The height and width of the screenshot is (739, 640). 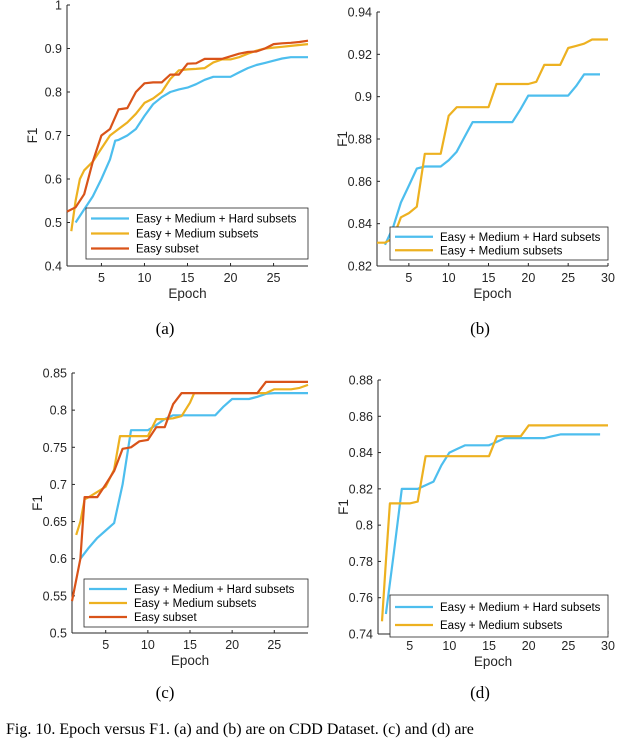 I want to click on y-tick-label: 1, so click(x=58, y=6).